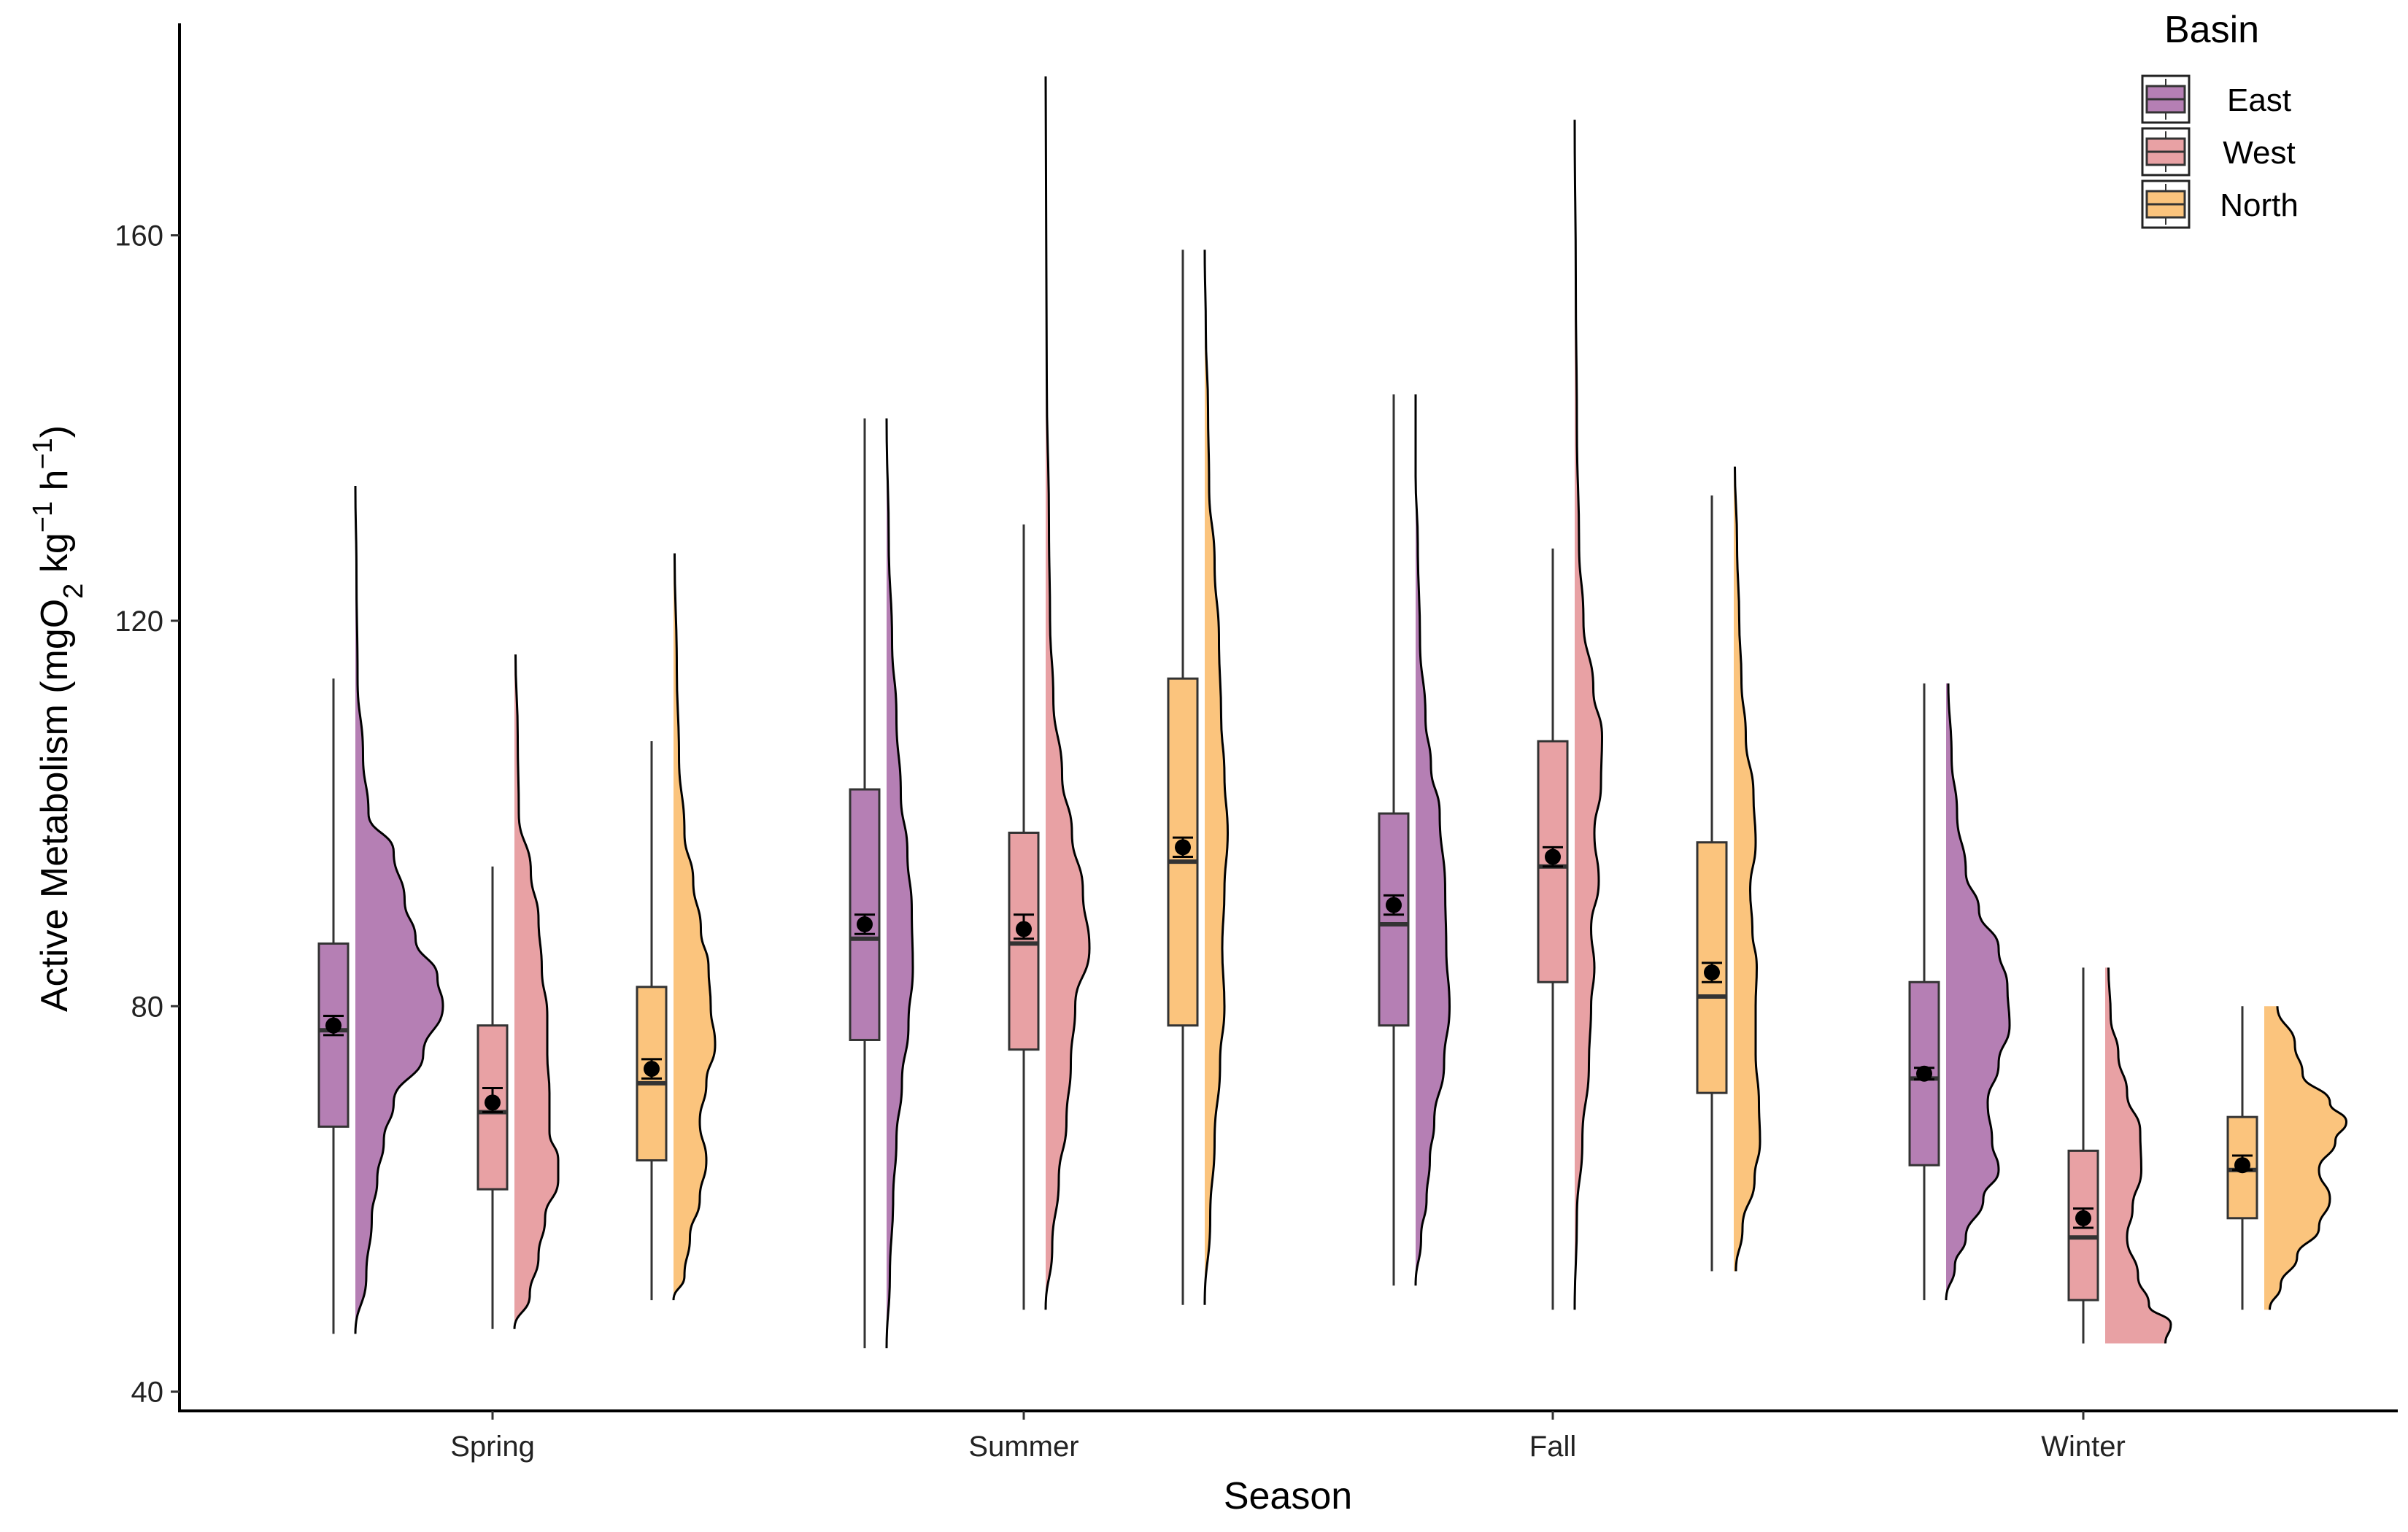  What do you see at coordinates (2259, 100) in the screenshot?
I see `legend-label: East` at bounding box center [2259, 100].